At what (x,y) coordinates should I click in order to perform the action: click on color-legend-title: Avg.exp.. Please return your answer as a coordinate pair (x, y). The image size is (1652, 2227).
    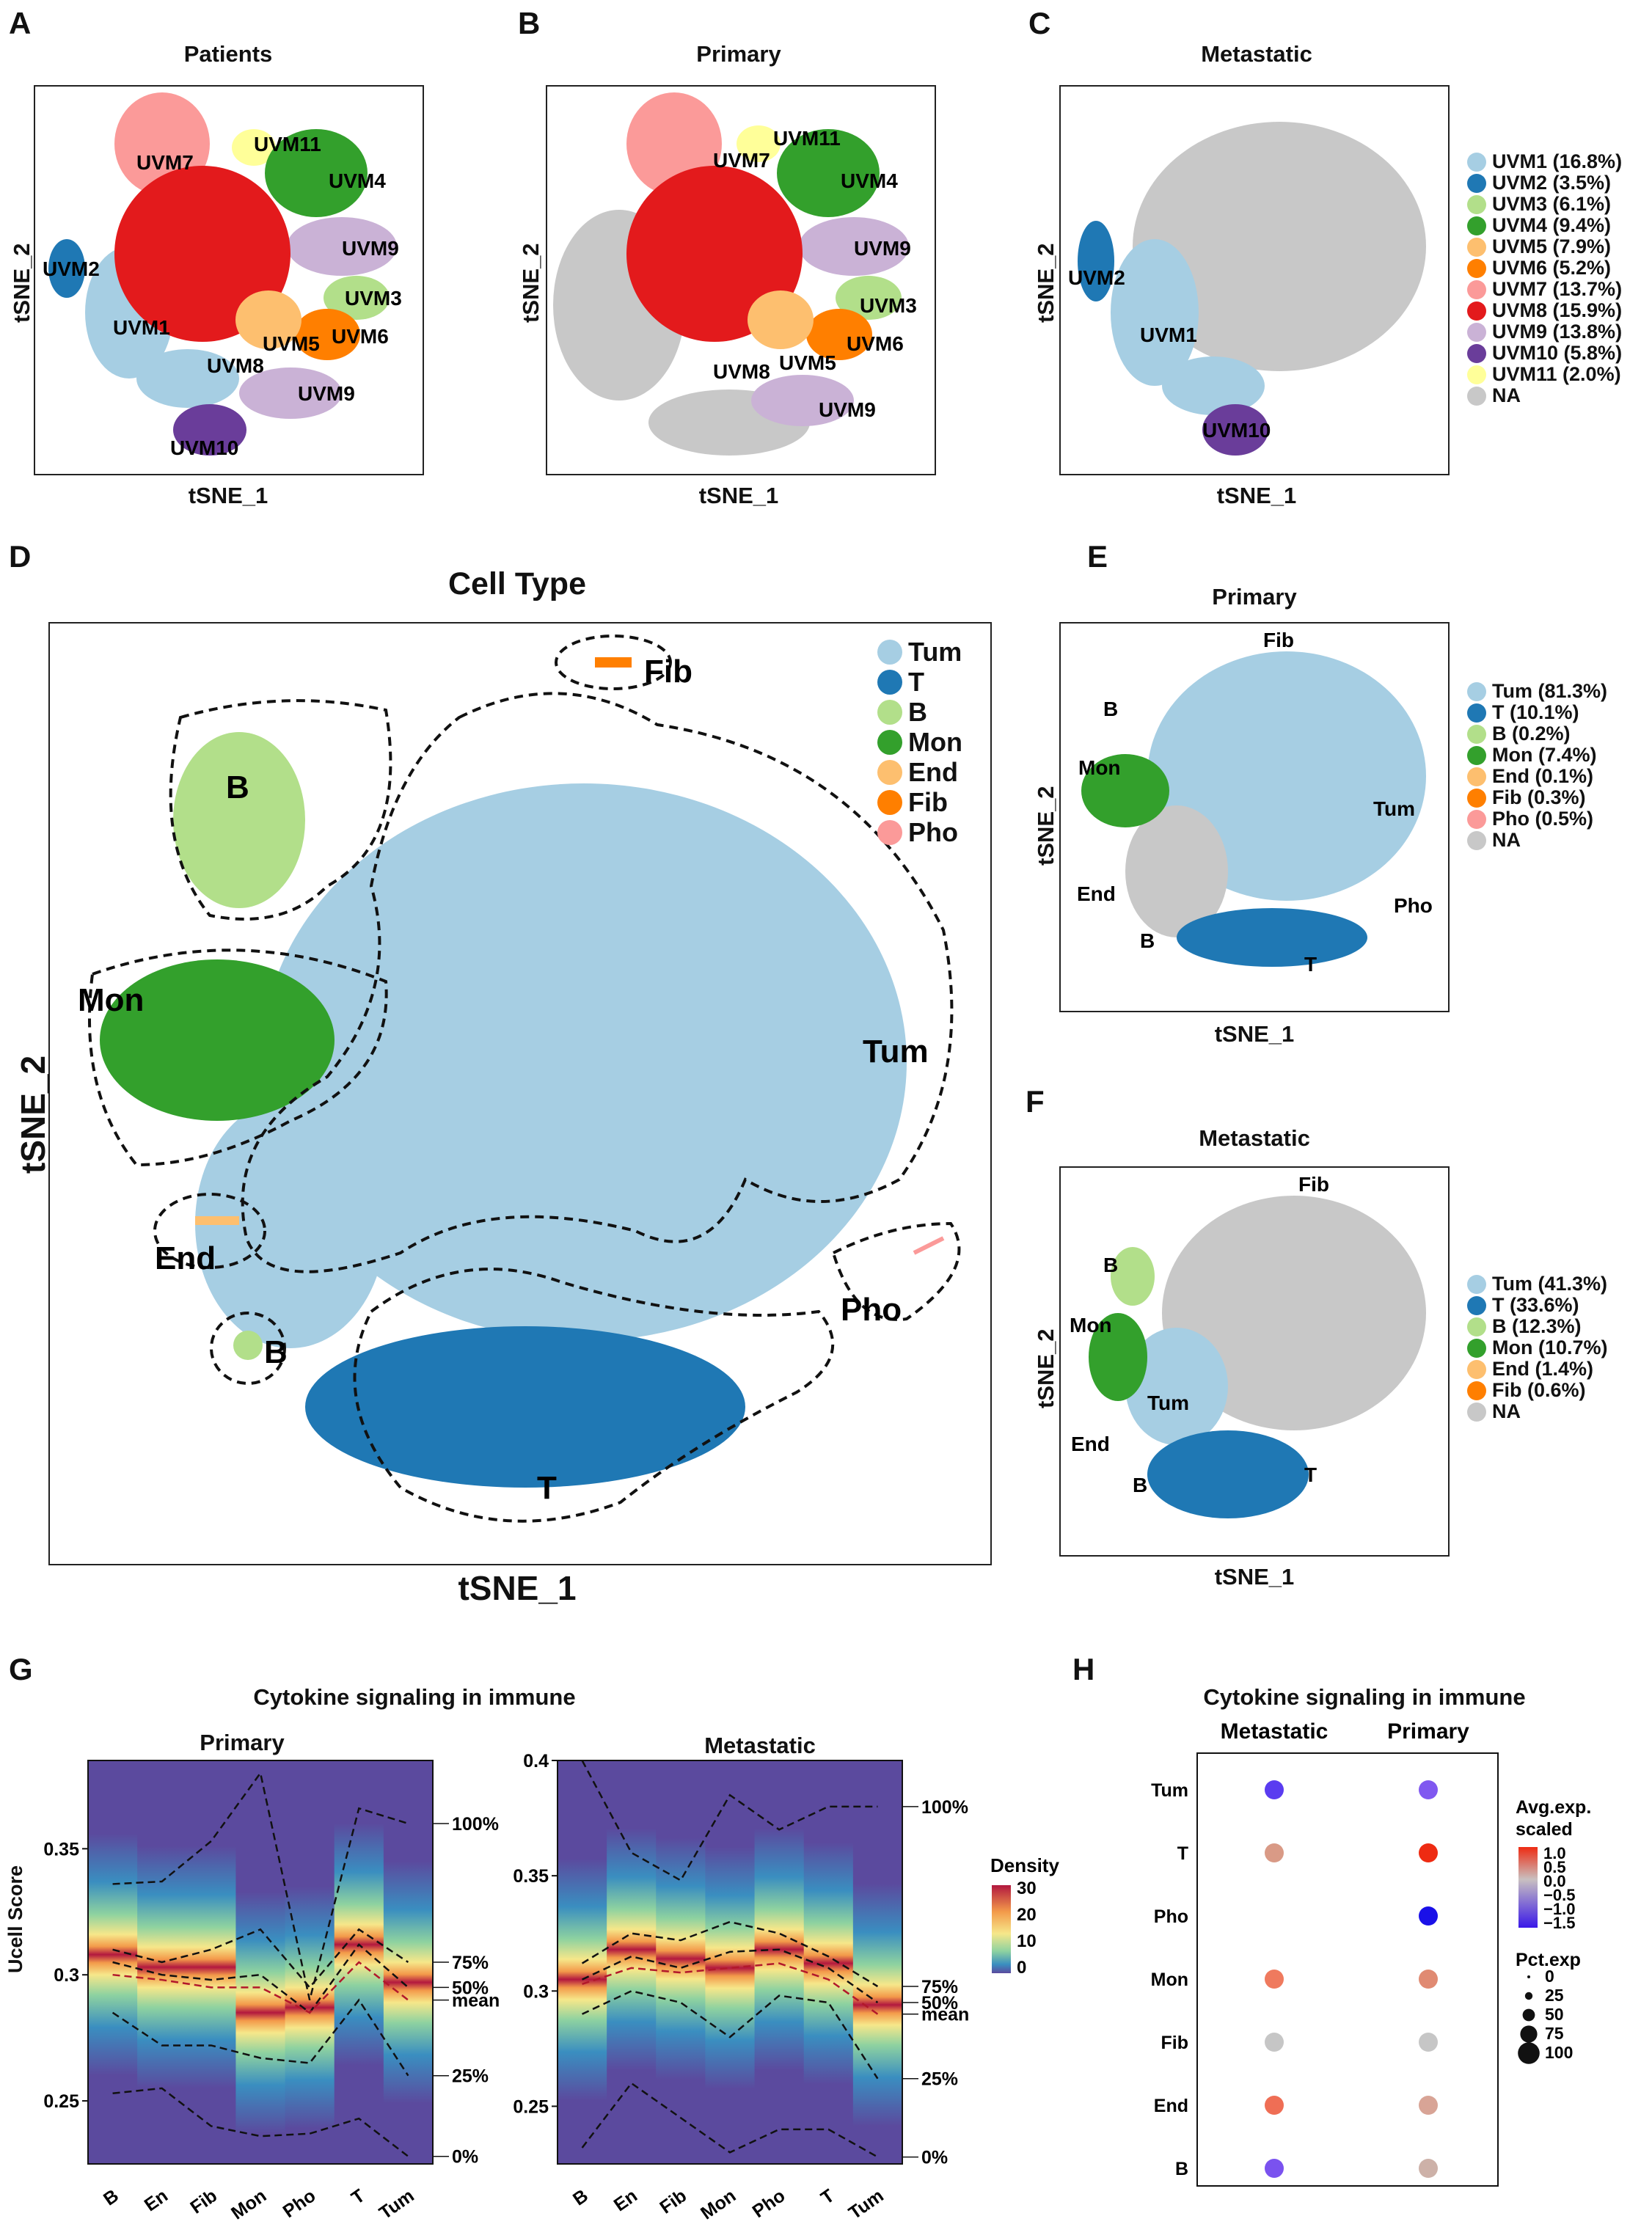
    Looking at the image, I should click on (1553, 1807).